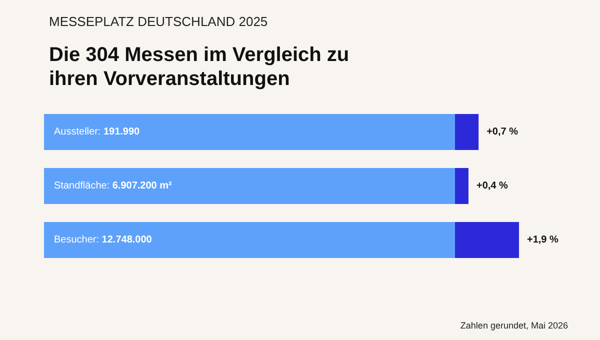 This screenshot has height=340, width=600. Describe the element at coordinates (492, 186) in the screenshot. I see `data-label: +0,4 %` at that location.